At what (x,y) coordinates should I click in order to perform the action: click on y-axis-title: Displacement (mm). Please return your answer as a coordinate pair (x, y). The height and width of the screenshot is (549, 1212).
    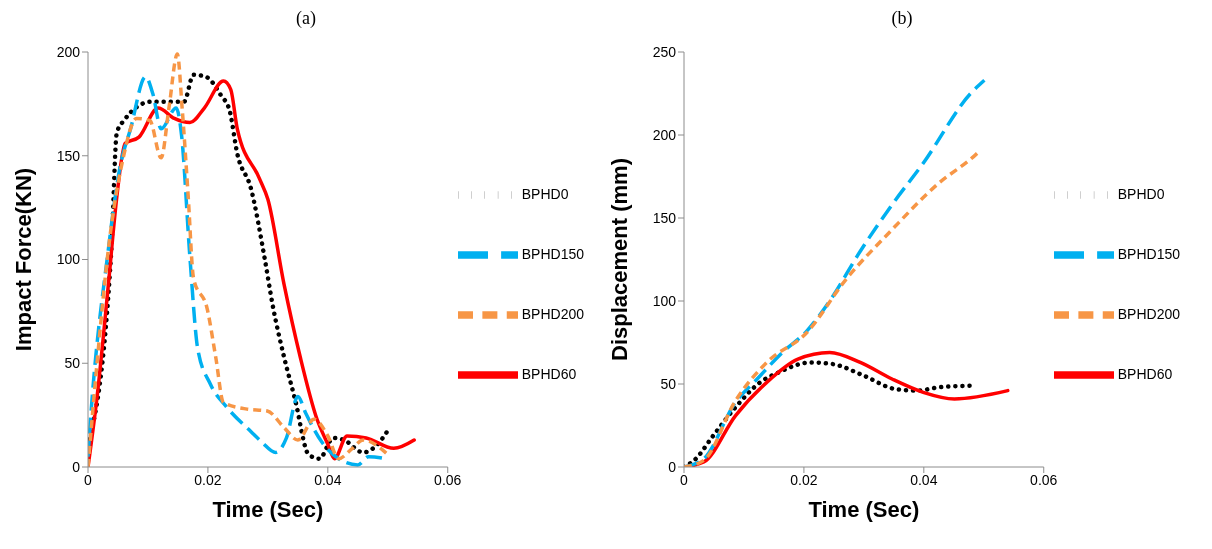
    Looking at the image, I should click on (619, 259).